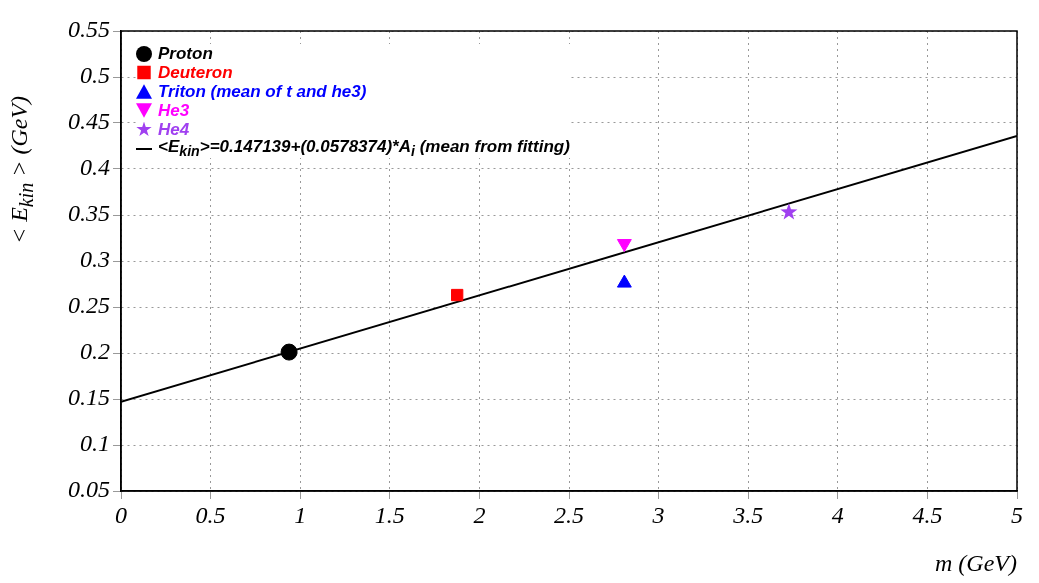 The height and width of the screenshot is (583, 1039). I want to click on x-tick-label: 3, so click(658, 514).